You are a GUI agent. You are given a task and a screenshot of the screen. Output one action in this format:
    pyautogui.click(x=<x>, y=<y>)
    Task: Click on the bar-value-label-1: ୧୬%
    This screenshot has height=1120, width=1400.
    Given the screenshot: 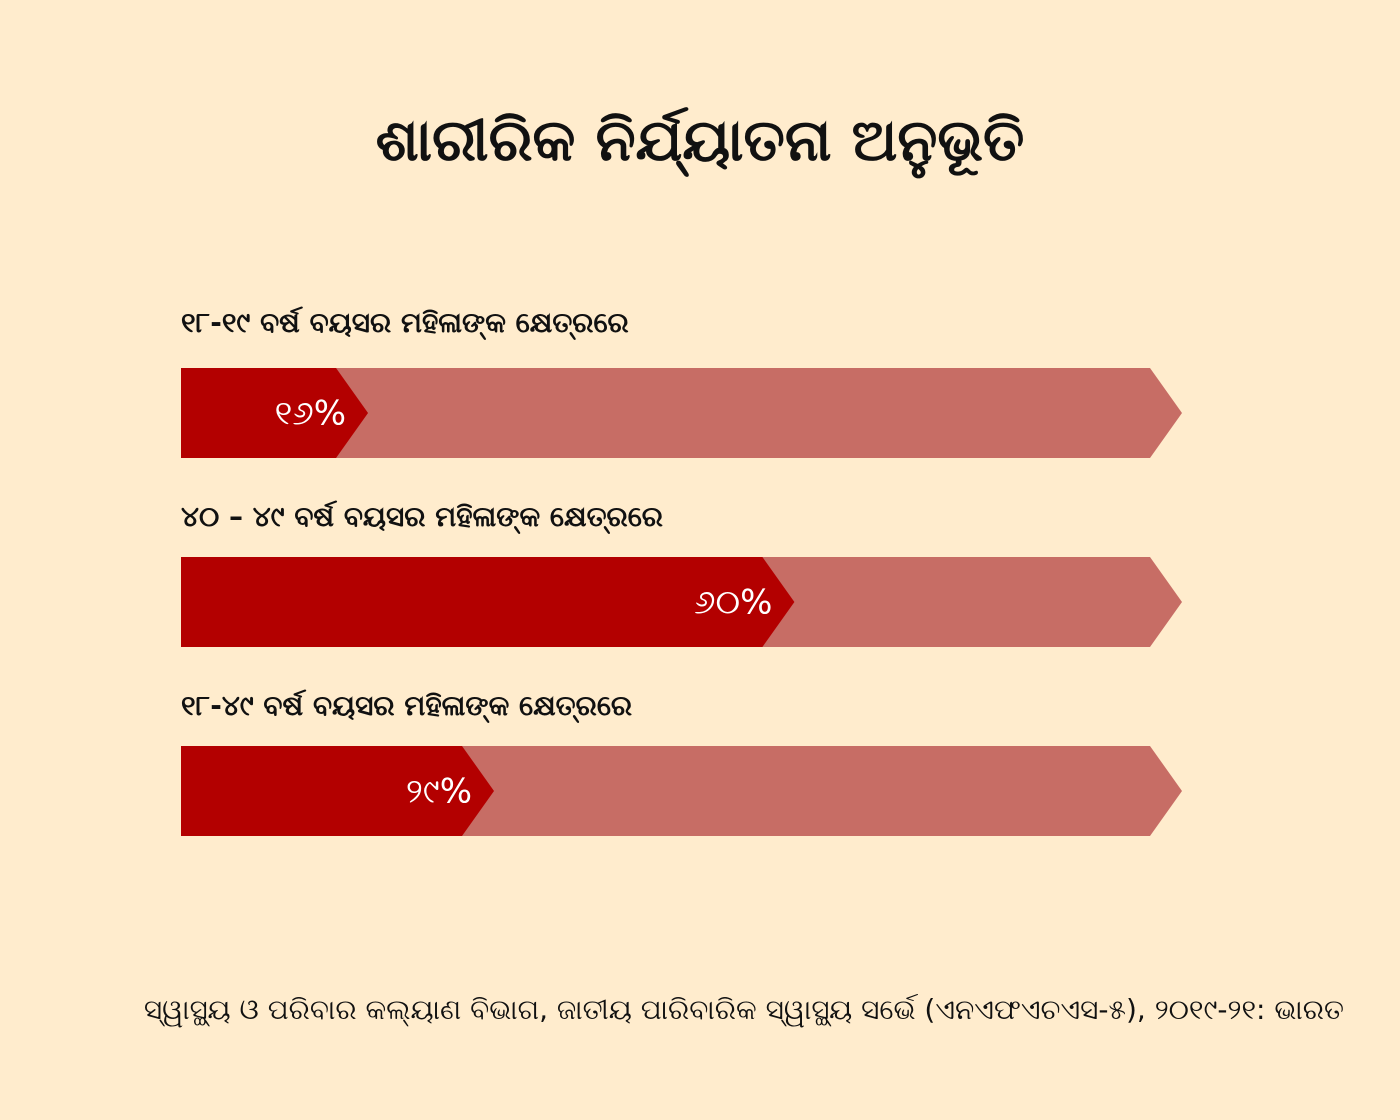 What is the action you would take?
    pyautogui.click(x=310, y=414)
    